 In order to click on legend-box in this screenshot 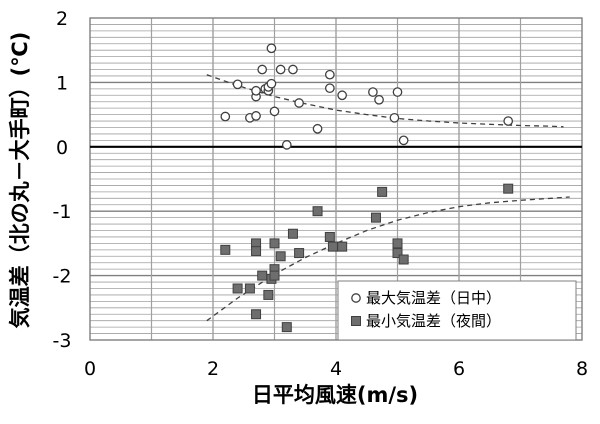, I will do `click(457, 310)`.